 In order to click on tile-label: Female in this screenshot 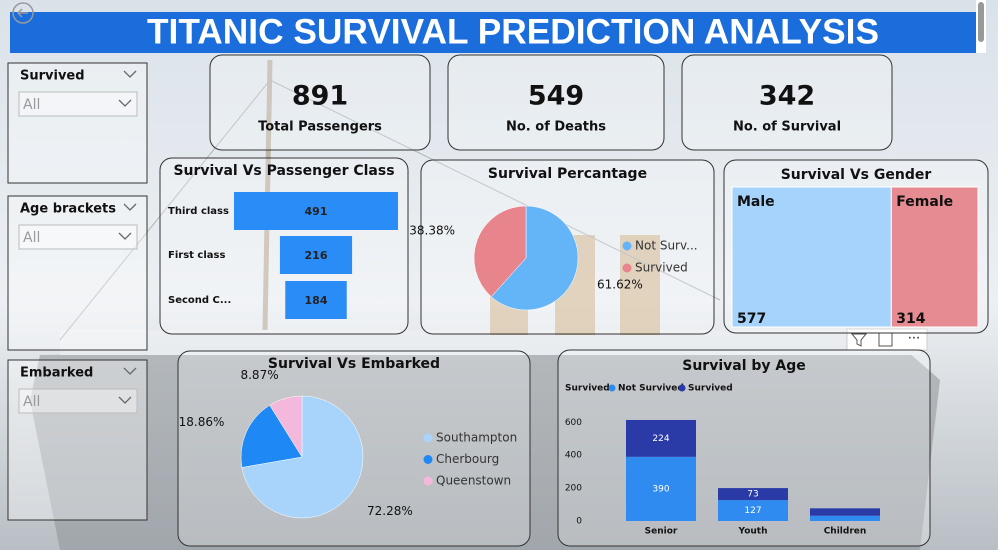, I will do `click(924, 202)`.